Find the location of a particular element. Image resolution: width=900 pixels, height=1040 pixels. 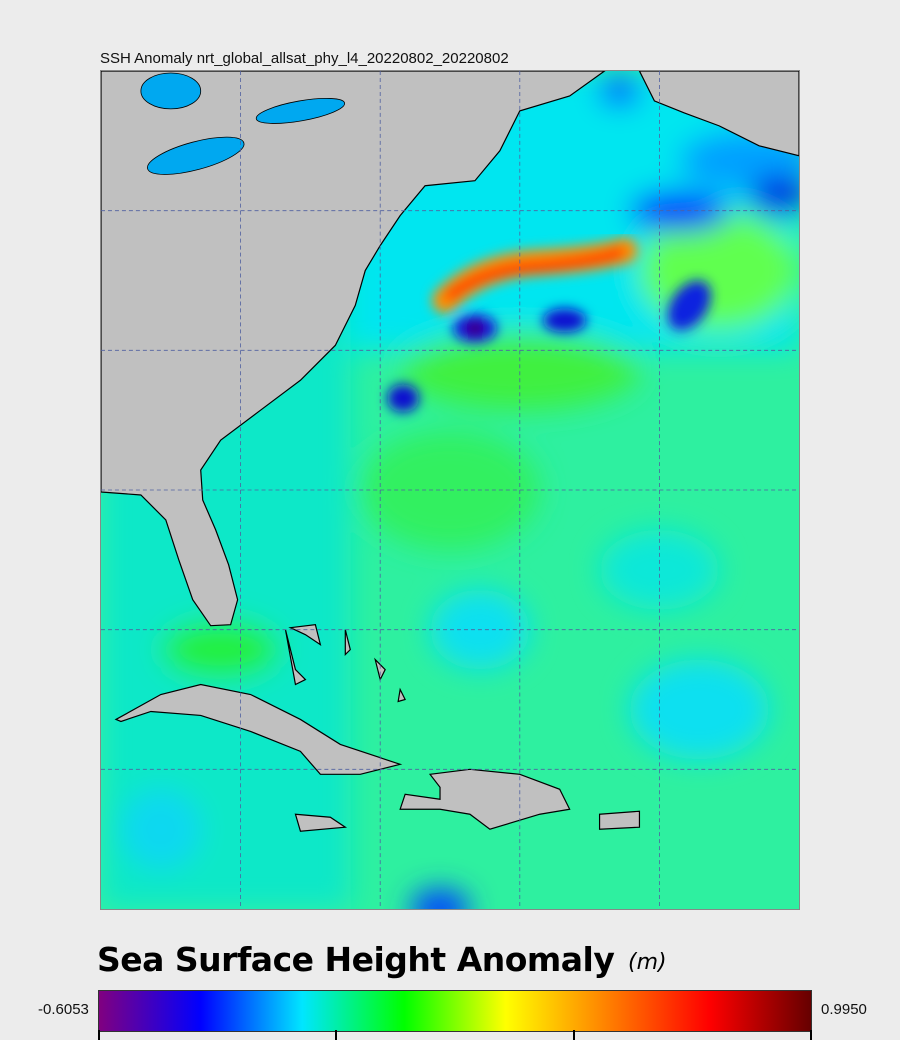

colorbar-unit: (m) is located at coordinates (647, 962).